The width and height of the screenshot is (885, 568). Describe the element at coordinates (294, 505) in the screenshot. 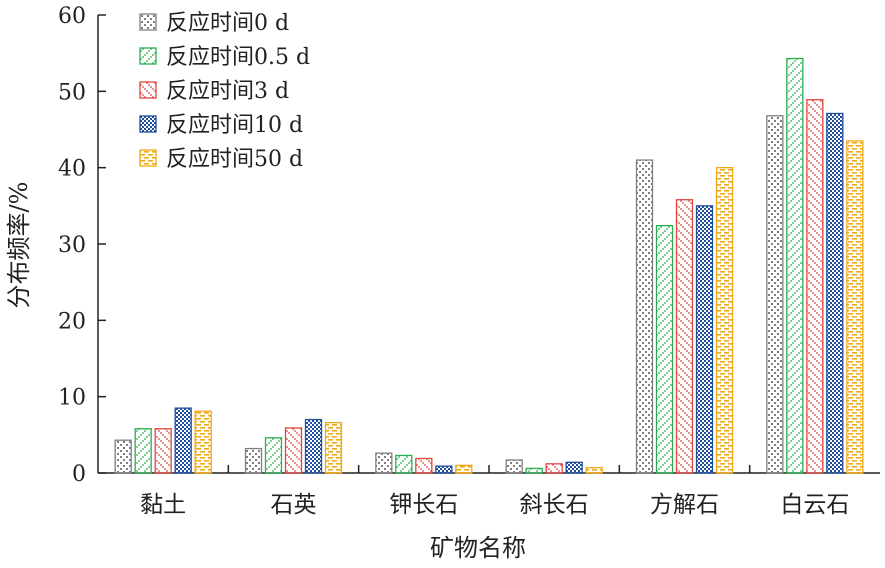

I see `x-tick-label: 石英` at that location.